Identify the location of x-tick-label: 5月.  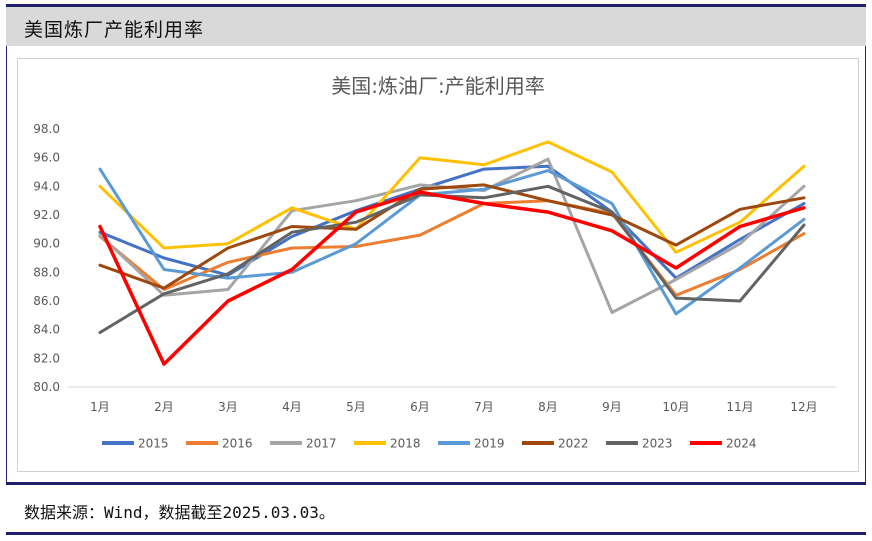
(356, 407).